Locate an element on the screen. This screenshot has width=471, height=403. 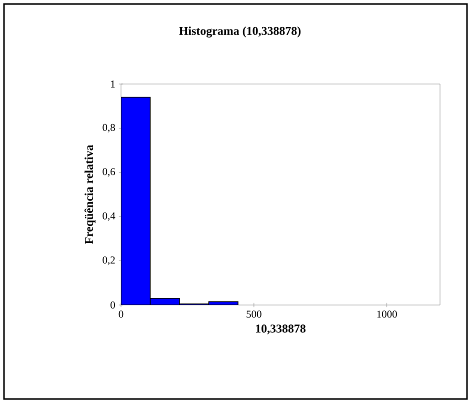
y-tick-label: 0,2 is located at coordinates (108, 261).